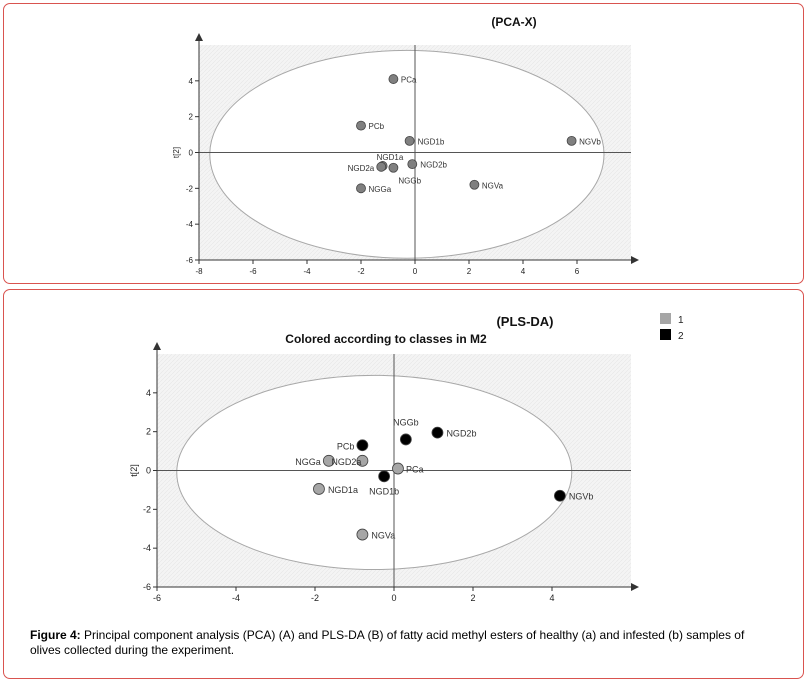  What do you see at coordinates (524, 321) in the screenshot?
I see `chart-title: (PLS-DA)` at bounding box center [524, 321].